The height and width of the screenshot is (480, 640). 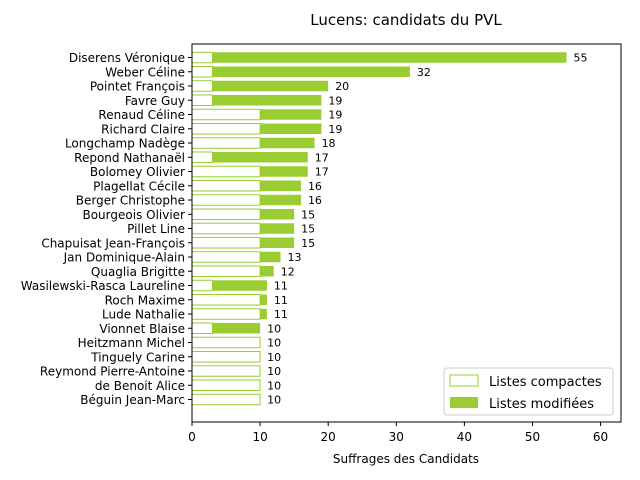 What do you see at coordinates (129, 158) in the screenshot?
I see `y-tick-label: Repond Nathanaël` at bounding box center [129, 158].